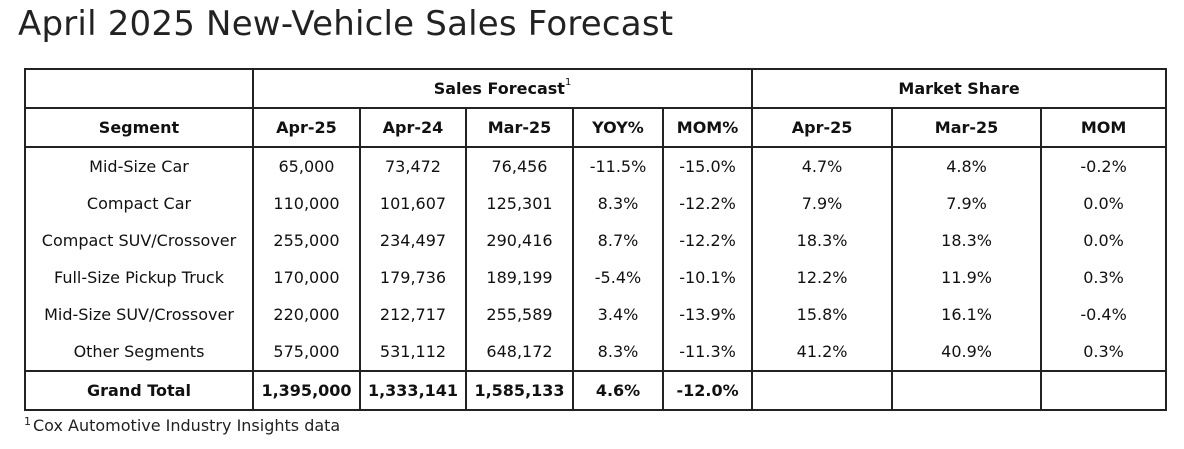 The image size is (1184, 449). I want to click on column-header-yoy: YOY%, so click(618, 127).